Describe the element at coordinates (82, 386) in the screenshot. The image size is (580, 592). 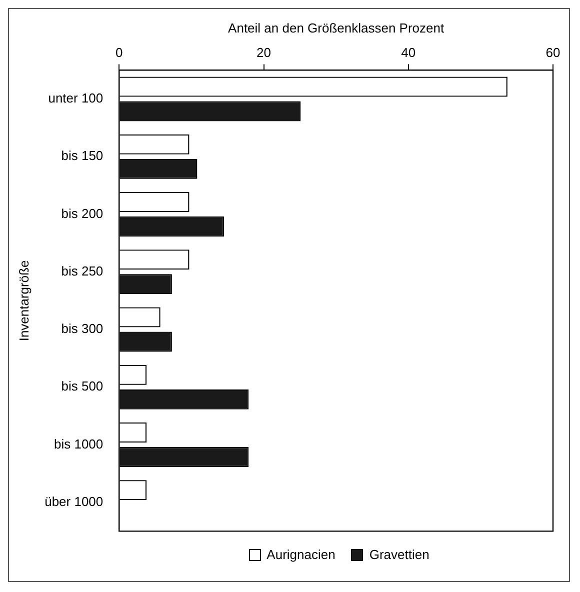
I see `y-tick-label: bis 500` at that location.